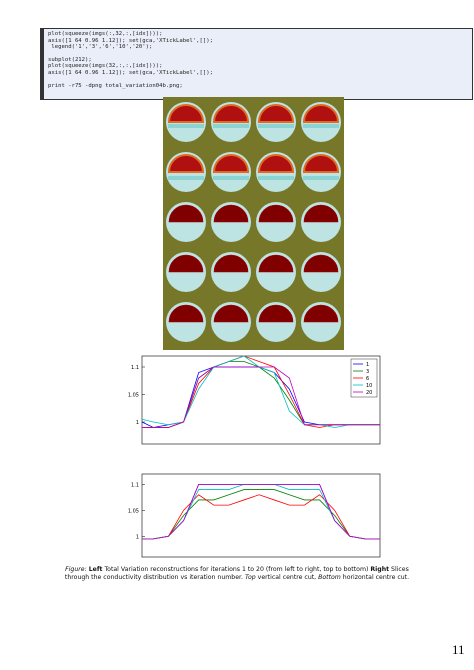 Image resolution: width=474 pixels, height=670 pixels. Describe the element at coordinates (369, 386) in the screenshot. I see `legend-label: 10` at that location.